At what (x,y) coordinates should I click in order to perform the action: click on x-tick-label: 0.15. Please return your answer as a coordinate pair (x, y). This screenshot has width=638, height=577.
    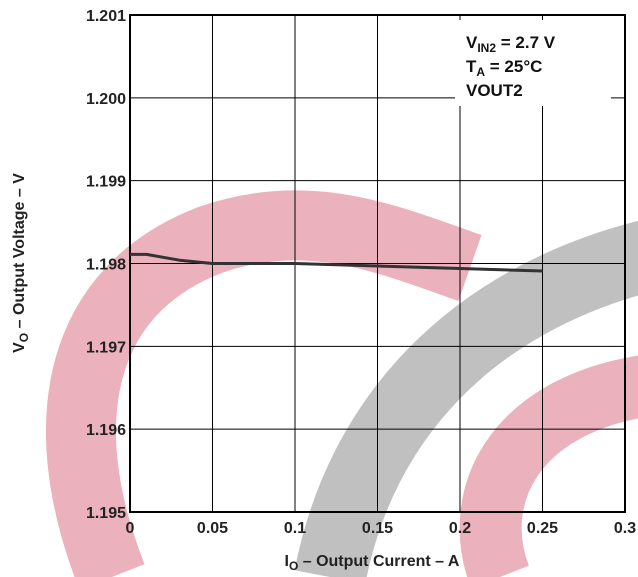
    Looking at the image, I should click on (377, 528).